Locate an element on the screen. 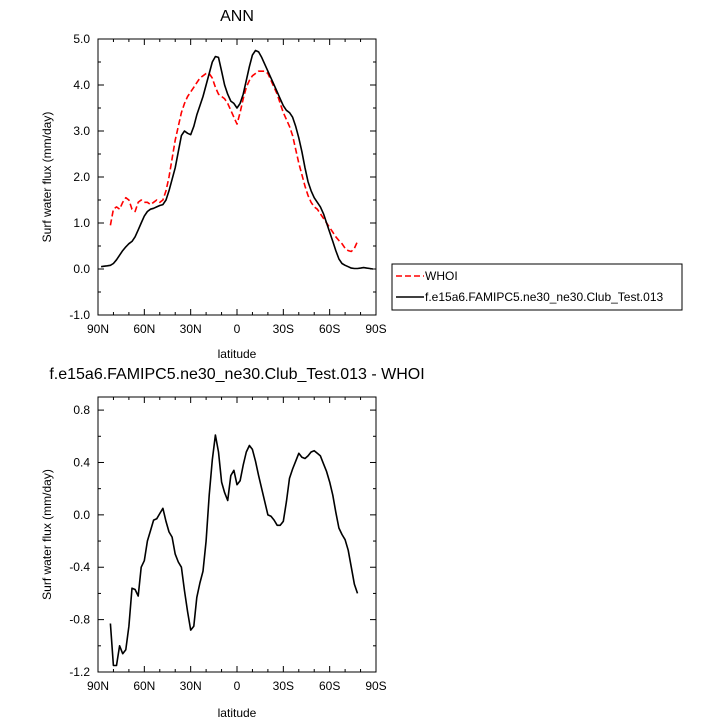  y-tick-label: 1.0 is located at coordinates (81, 223).